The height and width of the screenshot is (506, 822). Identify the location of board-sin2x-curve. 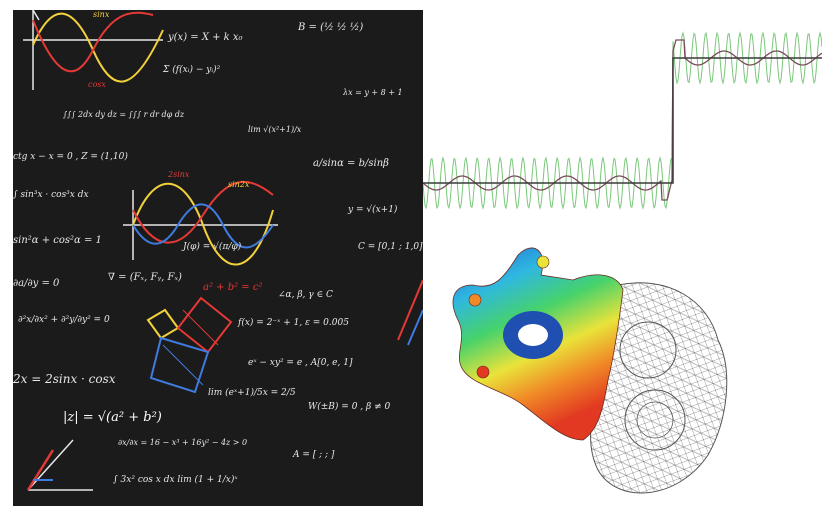
(203, 226).